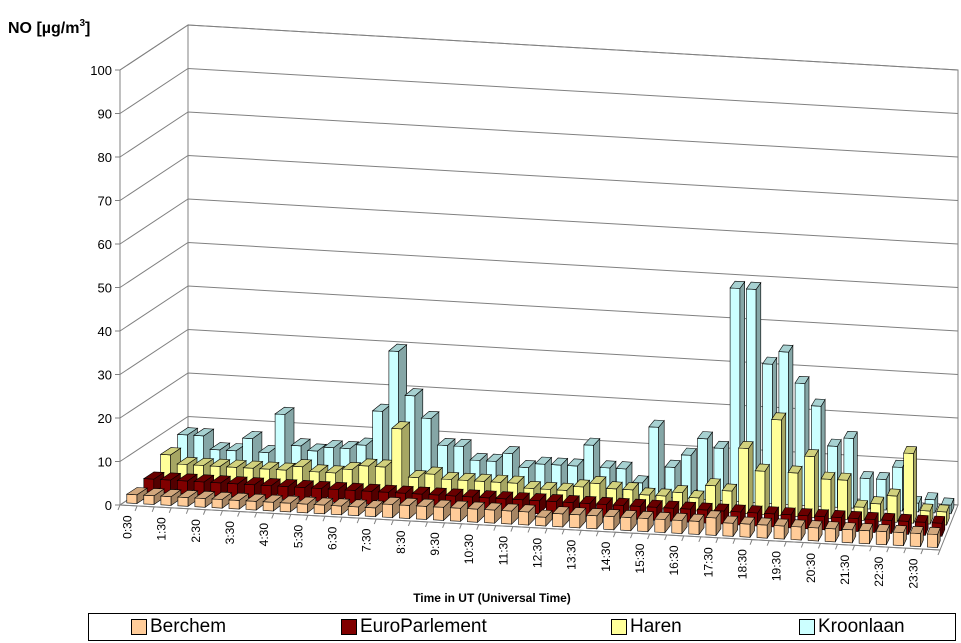 This screenshot has width=961, height=643. What do you see at coordinates (105, 244) in the screenshot?
I see `y-tick-label: 60` at bounding box center [105, 244].